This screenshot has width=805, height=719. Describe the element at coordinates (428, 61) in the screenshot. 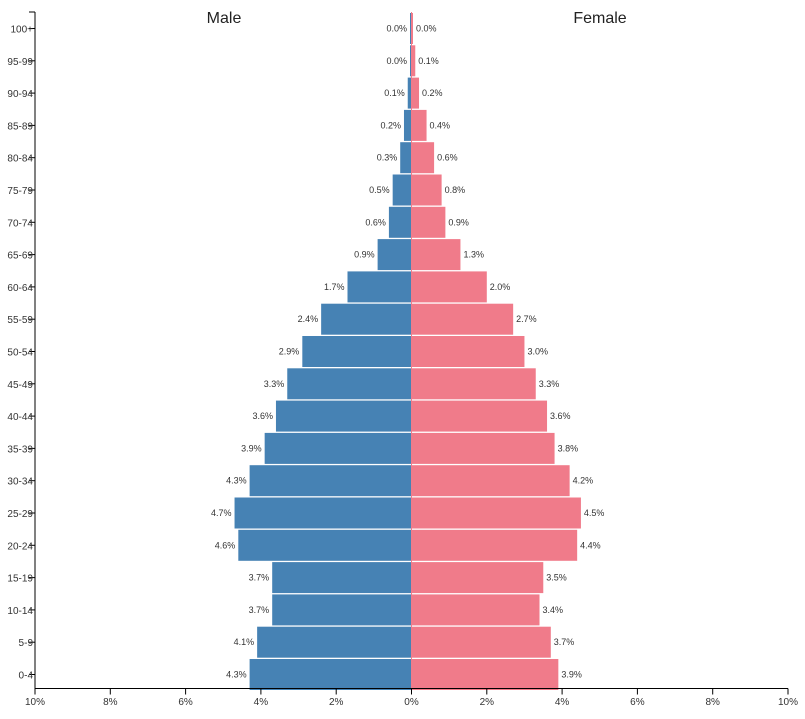

I see `female-value-label: 0.1%` at that location.